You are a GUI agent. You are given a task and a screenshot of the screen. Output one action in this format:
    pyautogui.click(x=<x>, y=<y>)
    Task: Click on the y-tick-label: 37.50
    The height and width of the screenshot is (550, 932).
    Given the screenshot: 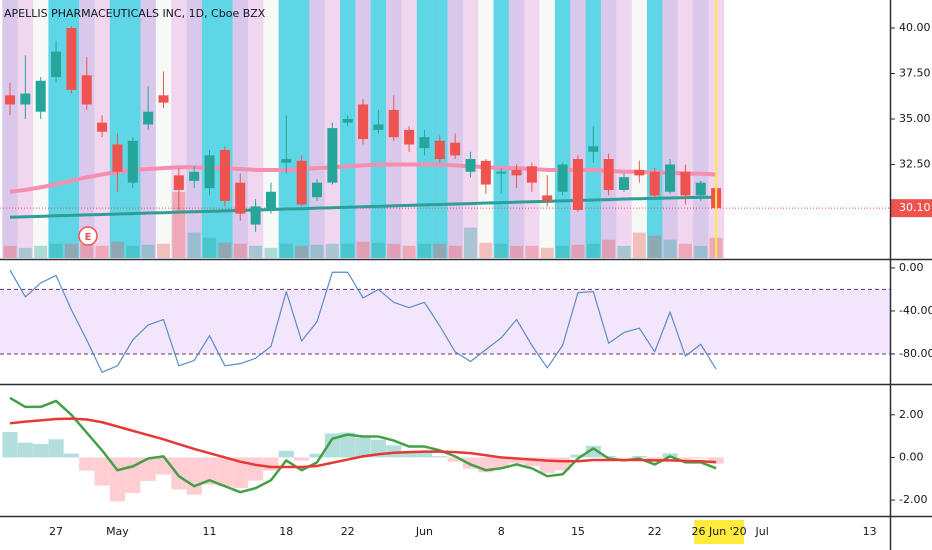 What is the action you would take?
    pyautogui.click(x=915, y=73)
    